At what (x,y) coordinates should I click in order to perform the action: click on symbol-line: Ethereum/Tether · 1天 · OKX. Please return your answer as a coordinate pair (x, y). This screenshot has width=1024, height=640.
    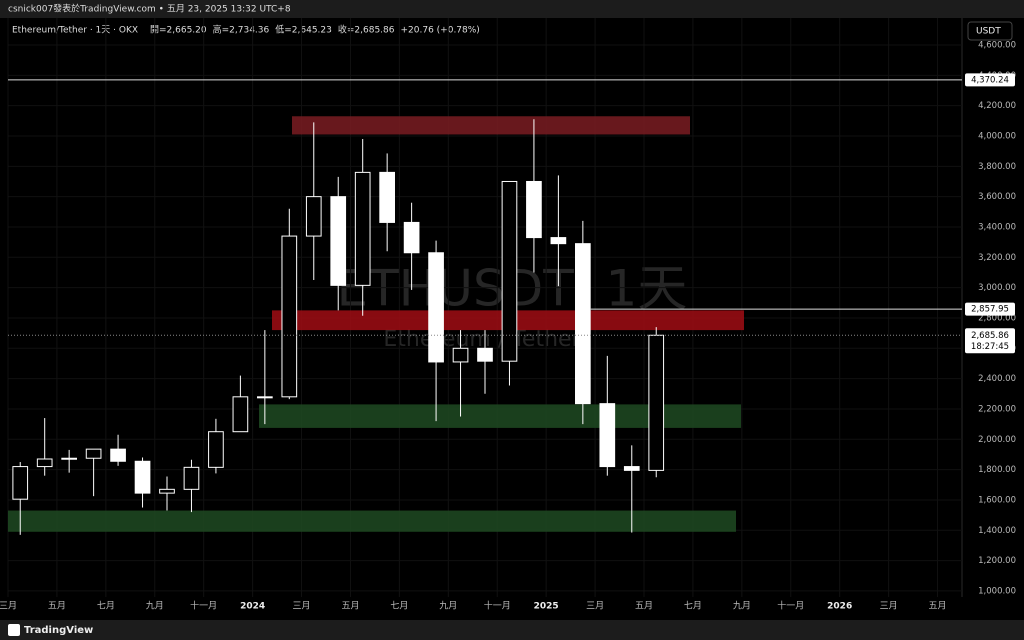
    Looking at the image, I should click on (75, 31).